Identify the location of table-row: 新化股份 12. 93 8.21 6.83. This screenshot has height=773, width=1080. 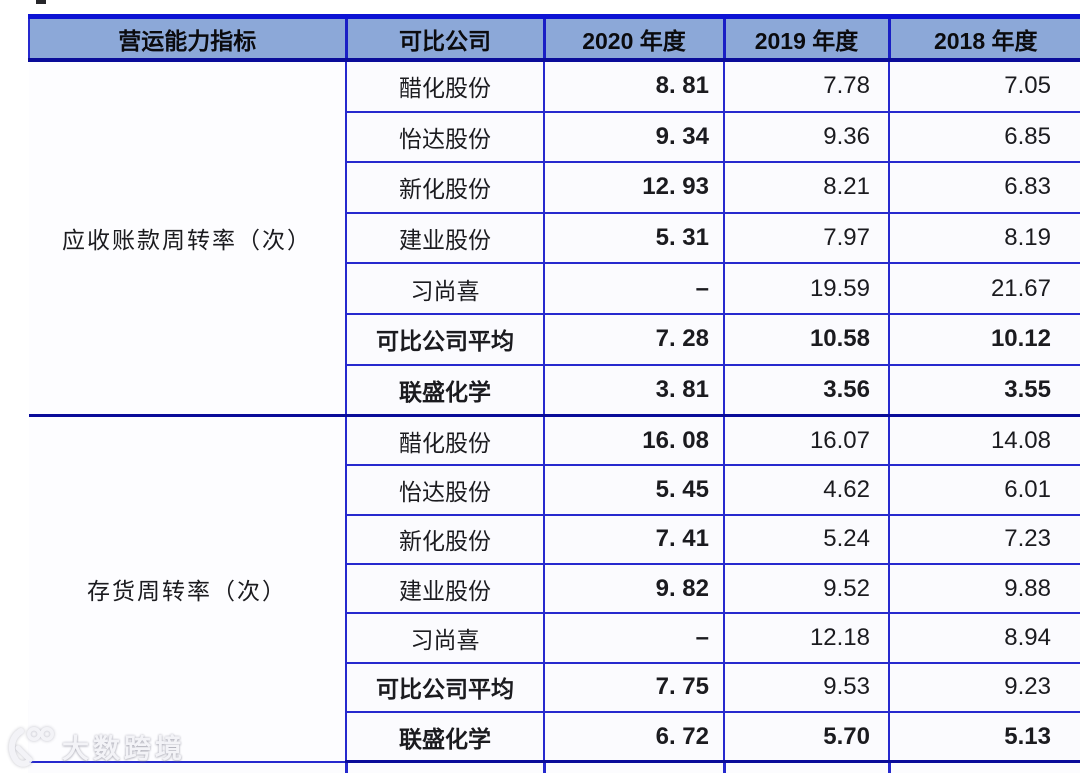
(554, 187).